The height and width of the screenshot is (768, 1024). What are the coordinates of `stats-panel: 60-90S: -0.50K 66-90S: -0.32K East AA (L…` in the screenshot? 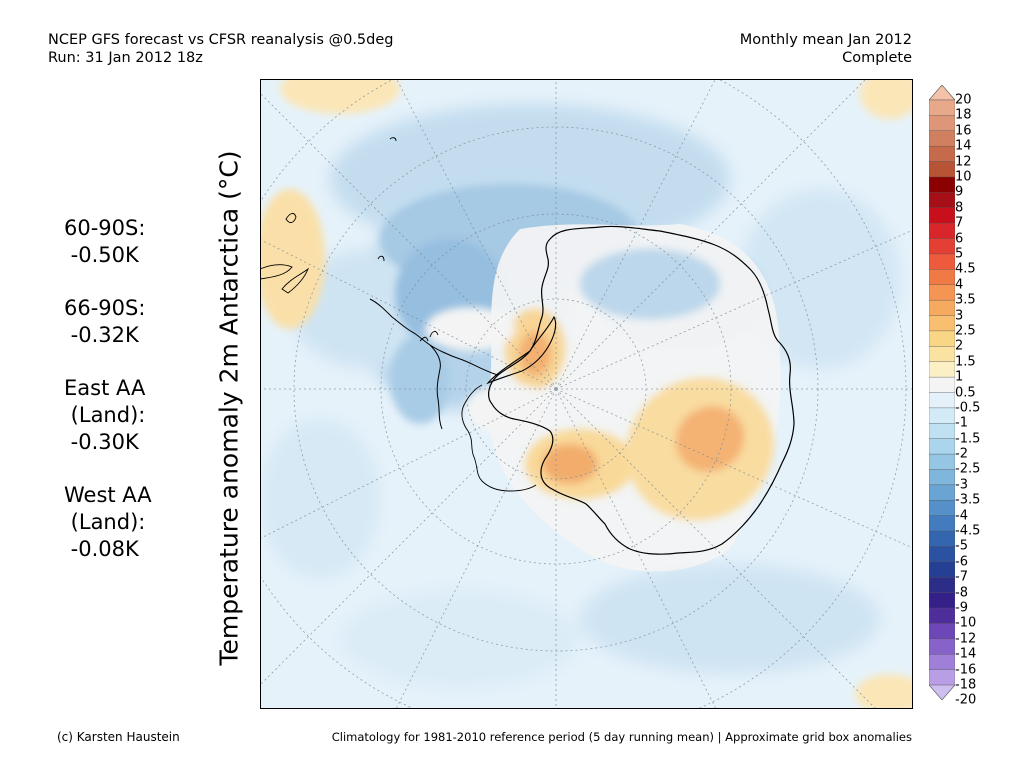 It's located at (108, 402).